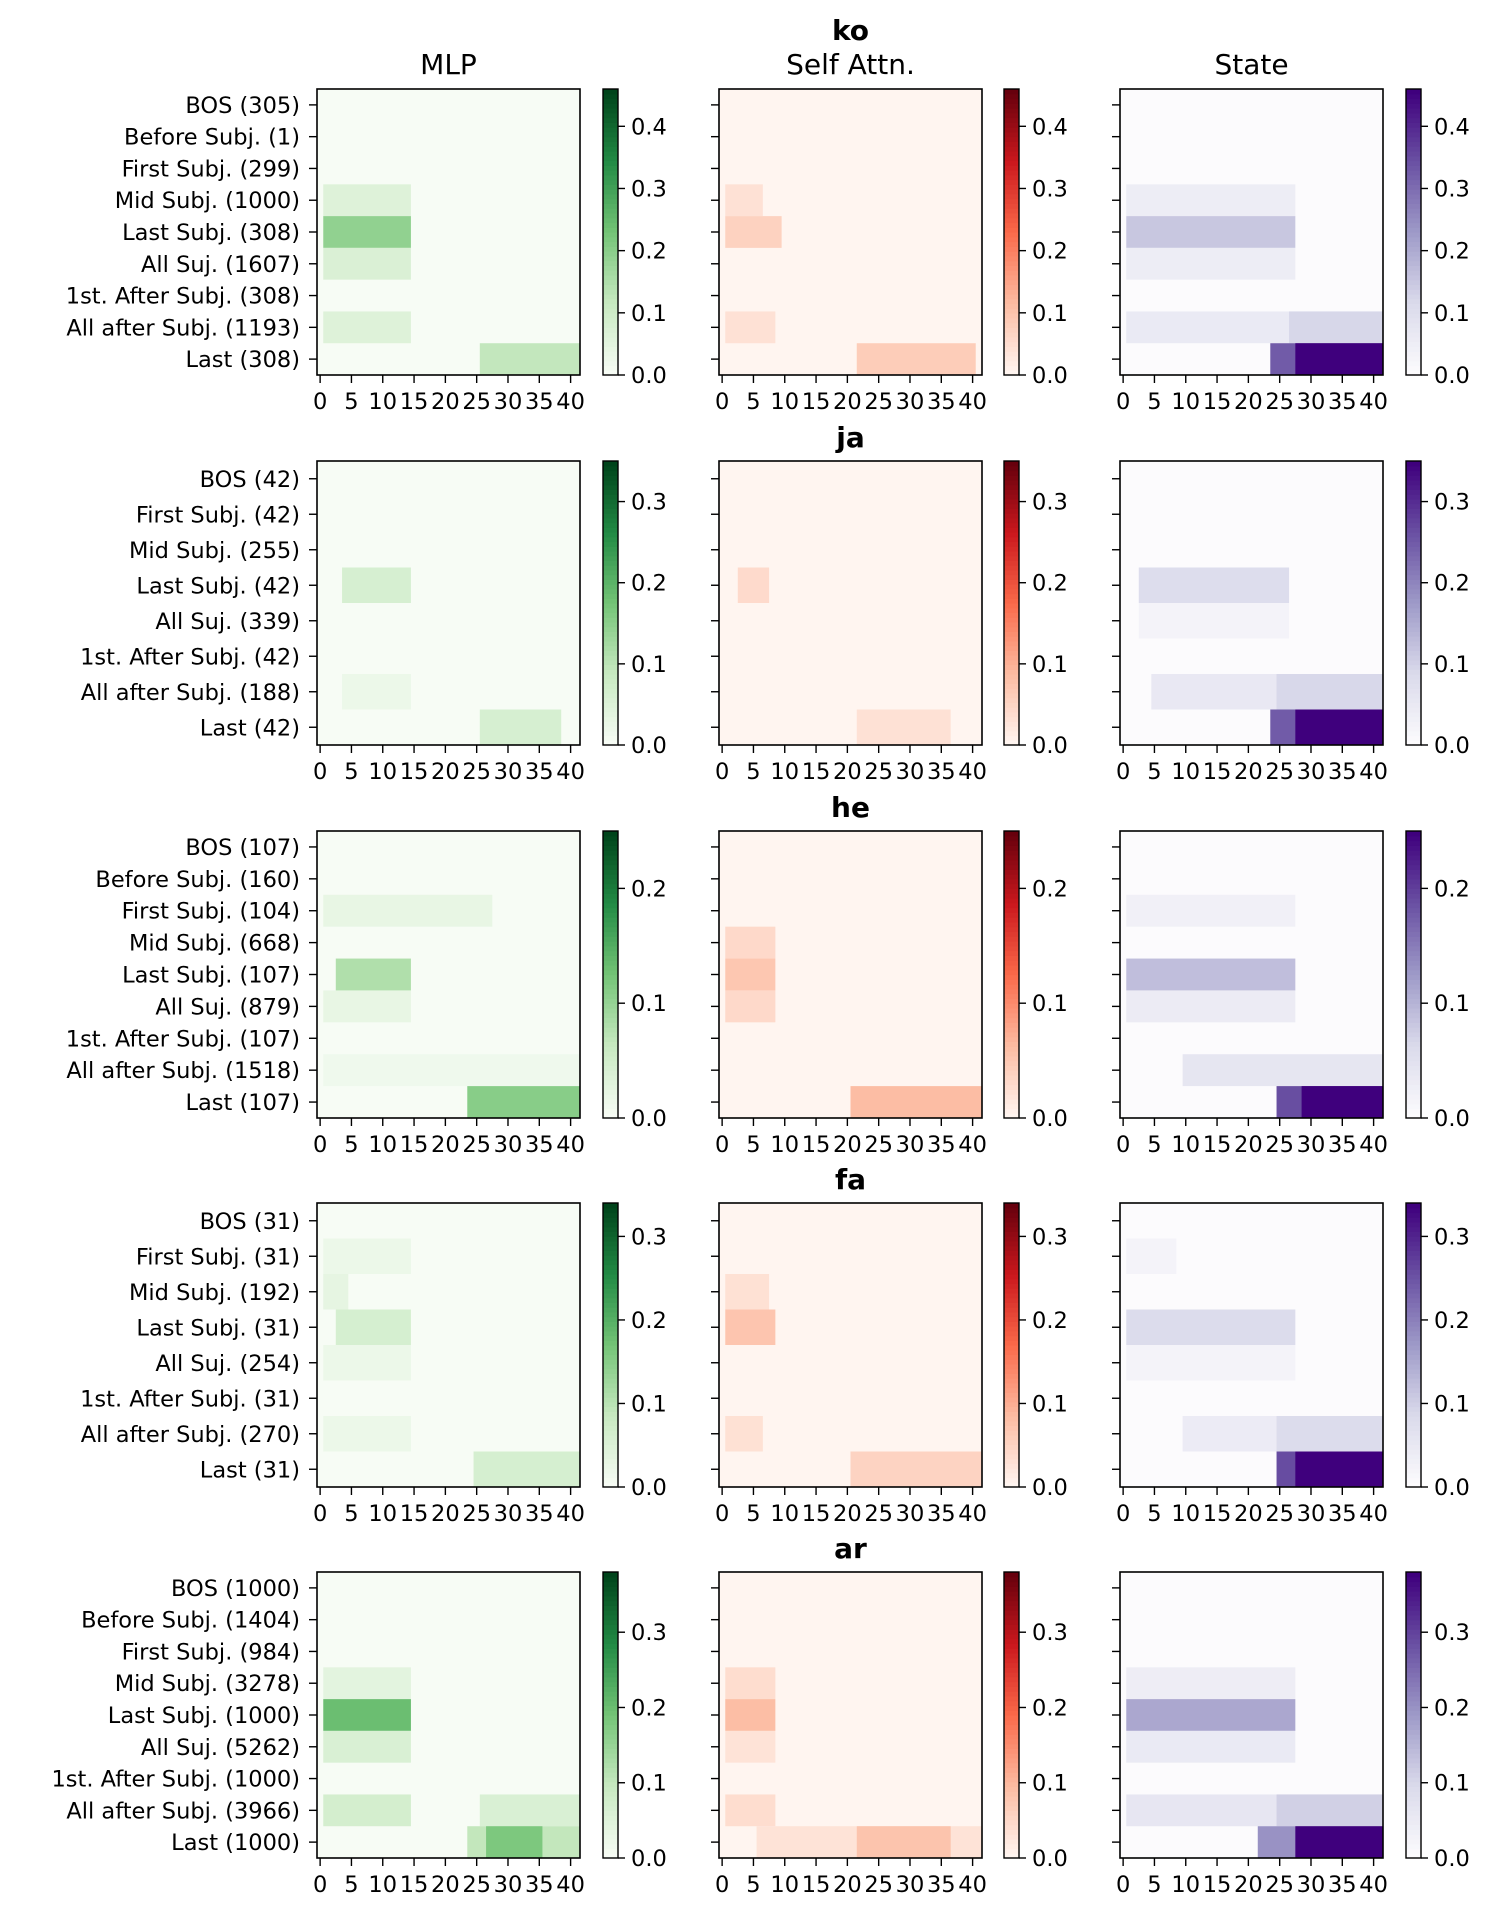 This screenshot has height=1915, width=1495. Describe the element at coordinates (1050, 1708) in the screenshot. I see `colorbar-tick-label: 0.2` at that location.